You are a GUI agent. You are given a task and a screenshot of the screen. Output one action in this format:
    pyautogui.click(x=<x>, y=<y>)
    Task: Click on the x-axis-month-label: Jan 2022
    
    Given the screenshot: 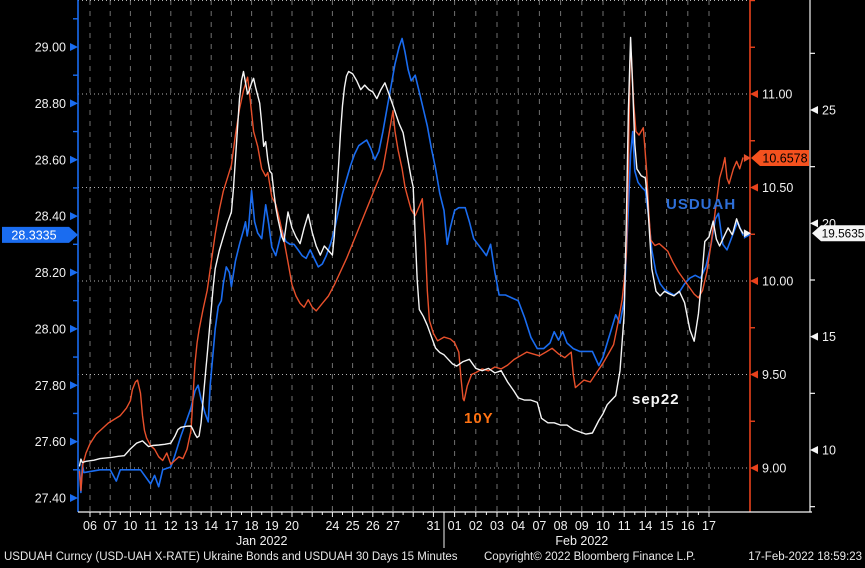 What is the action you would take?
    pyautogui.click(x=261, y=541)
    